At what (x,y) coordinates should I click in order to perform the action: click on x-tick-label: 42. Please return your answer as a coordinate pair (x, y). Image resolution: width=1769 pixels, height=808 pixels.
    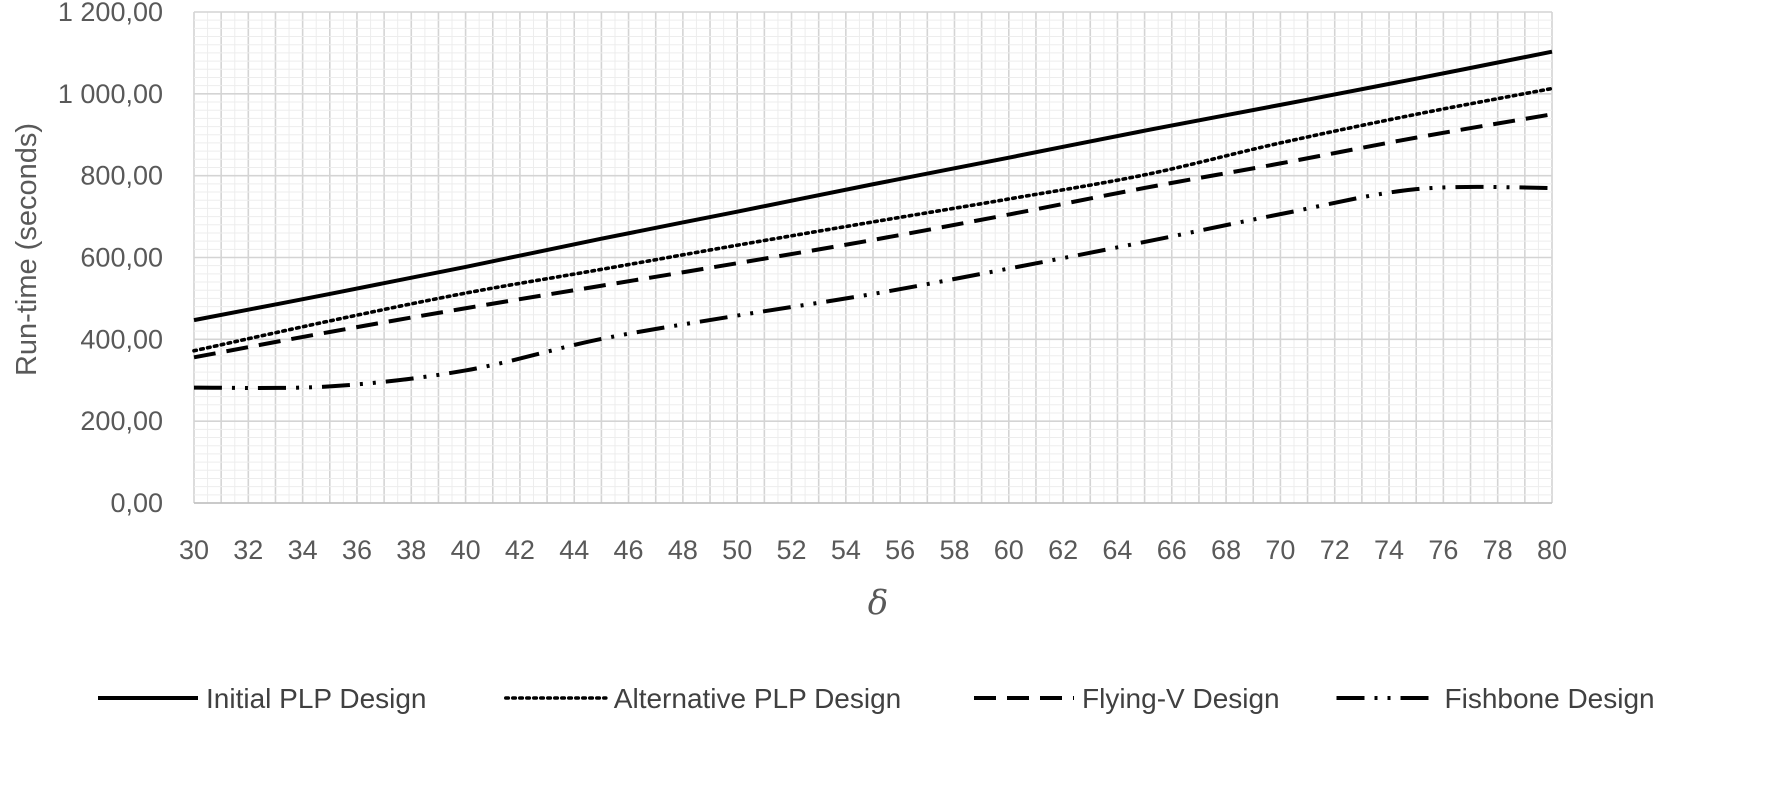
    Looking at the image, I should click on (520, 550).